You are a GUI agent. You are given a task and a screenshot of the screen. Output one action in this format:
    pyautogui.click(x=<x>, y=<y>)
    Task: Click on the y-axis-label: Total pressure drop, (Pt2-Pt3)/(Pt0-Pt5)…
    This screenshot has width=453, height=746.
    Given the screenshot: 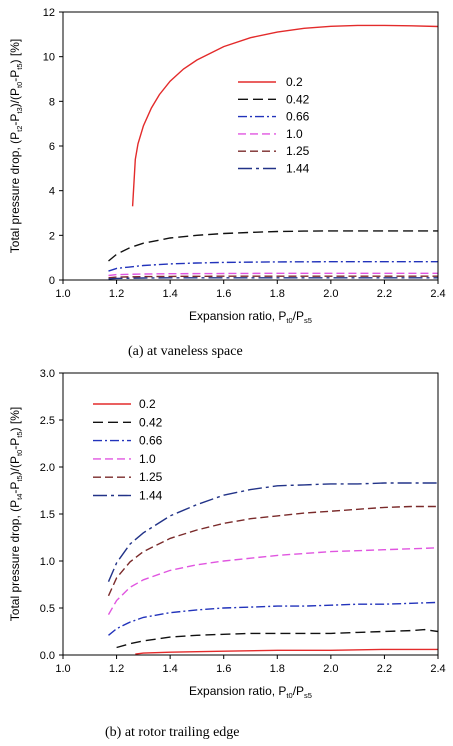 What is the action you would take?
    pyautogui.click(x=16, y=146)
    